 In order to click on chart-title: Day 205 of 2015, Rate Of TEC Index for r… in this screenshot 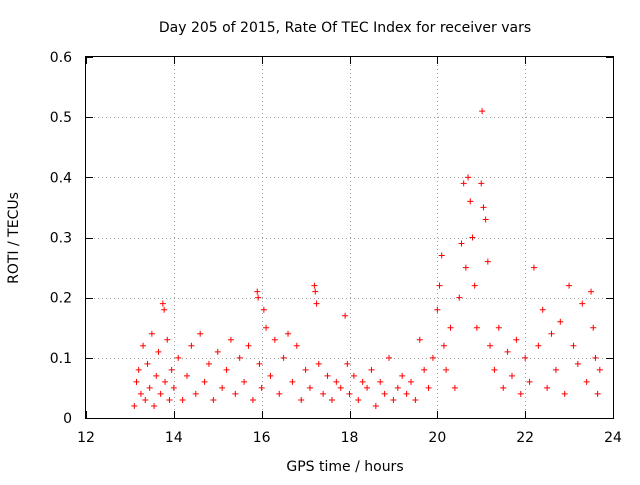, I will do `click(345, 28)`.